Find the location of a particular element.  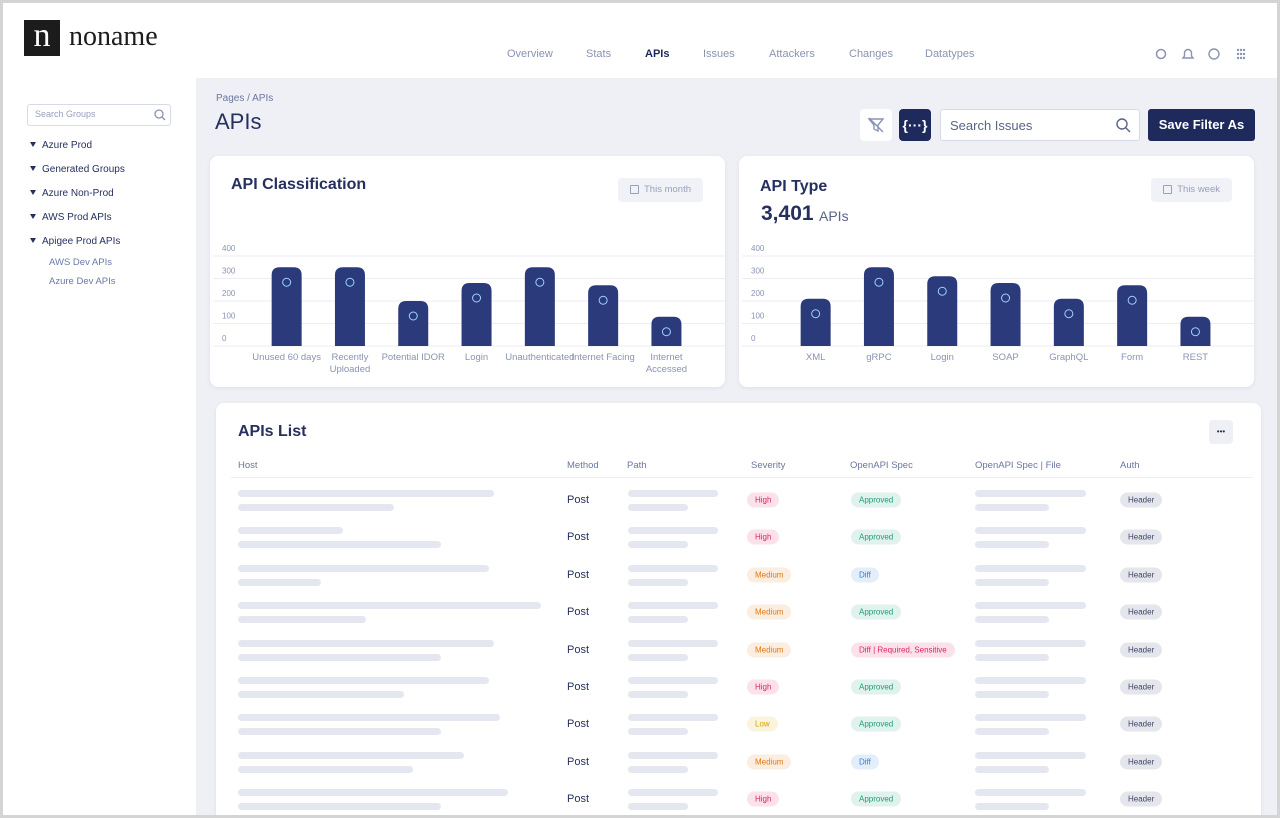

table-header-line is located at coordinates (742, 477).